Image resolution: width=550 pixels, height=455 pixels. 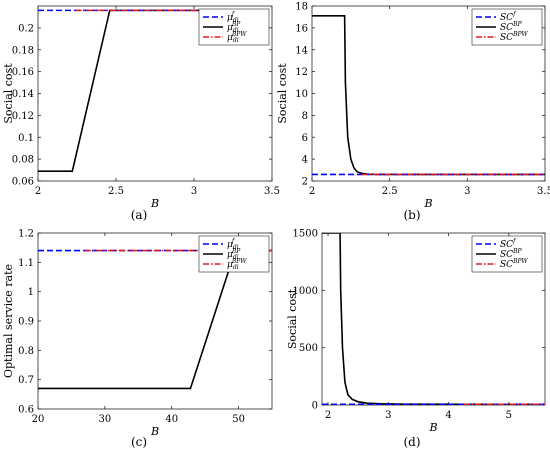 I want to click on y-tick-label: 8, so click(x=305, y=116).